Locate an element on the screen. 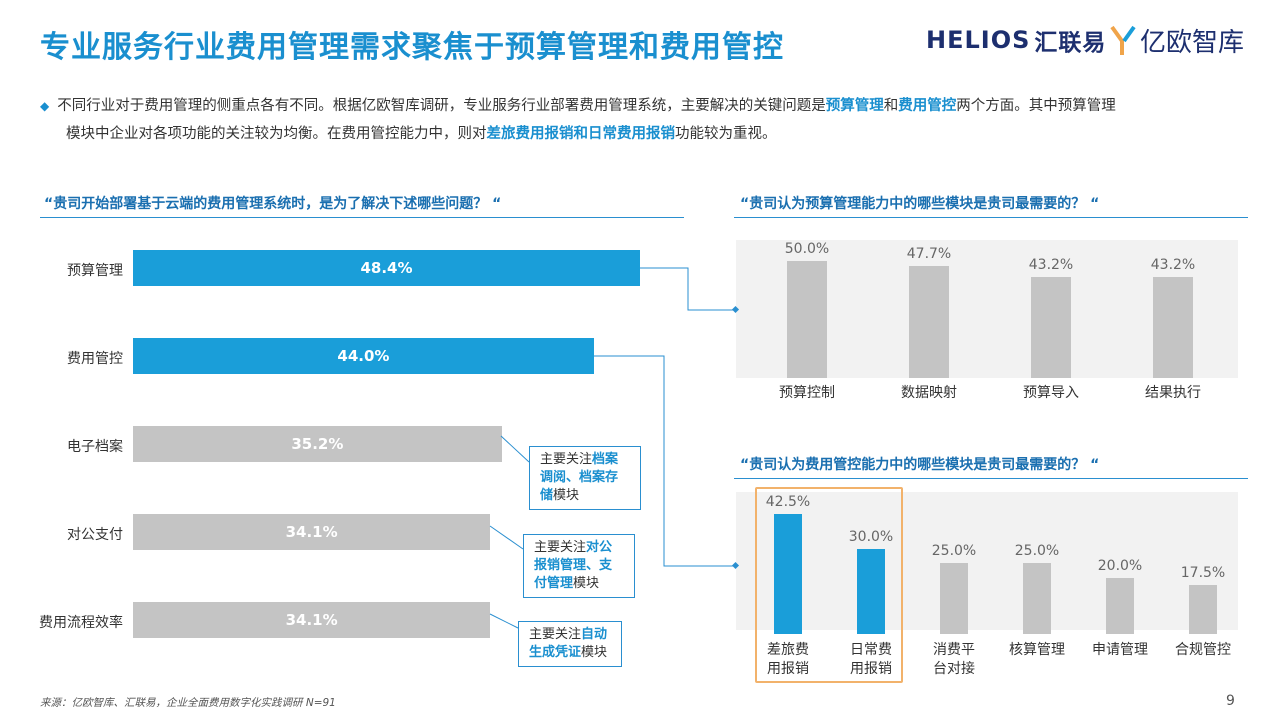 The height and width of the screenshot is (720, 1280). bar-category-label-line: 核算管理 is located at coordinates (1037, 650).